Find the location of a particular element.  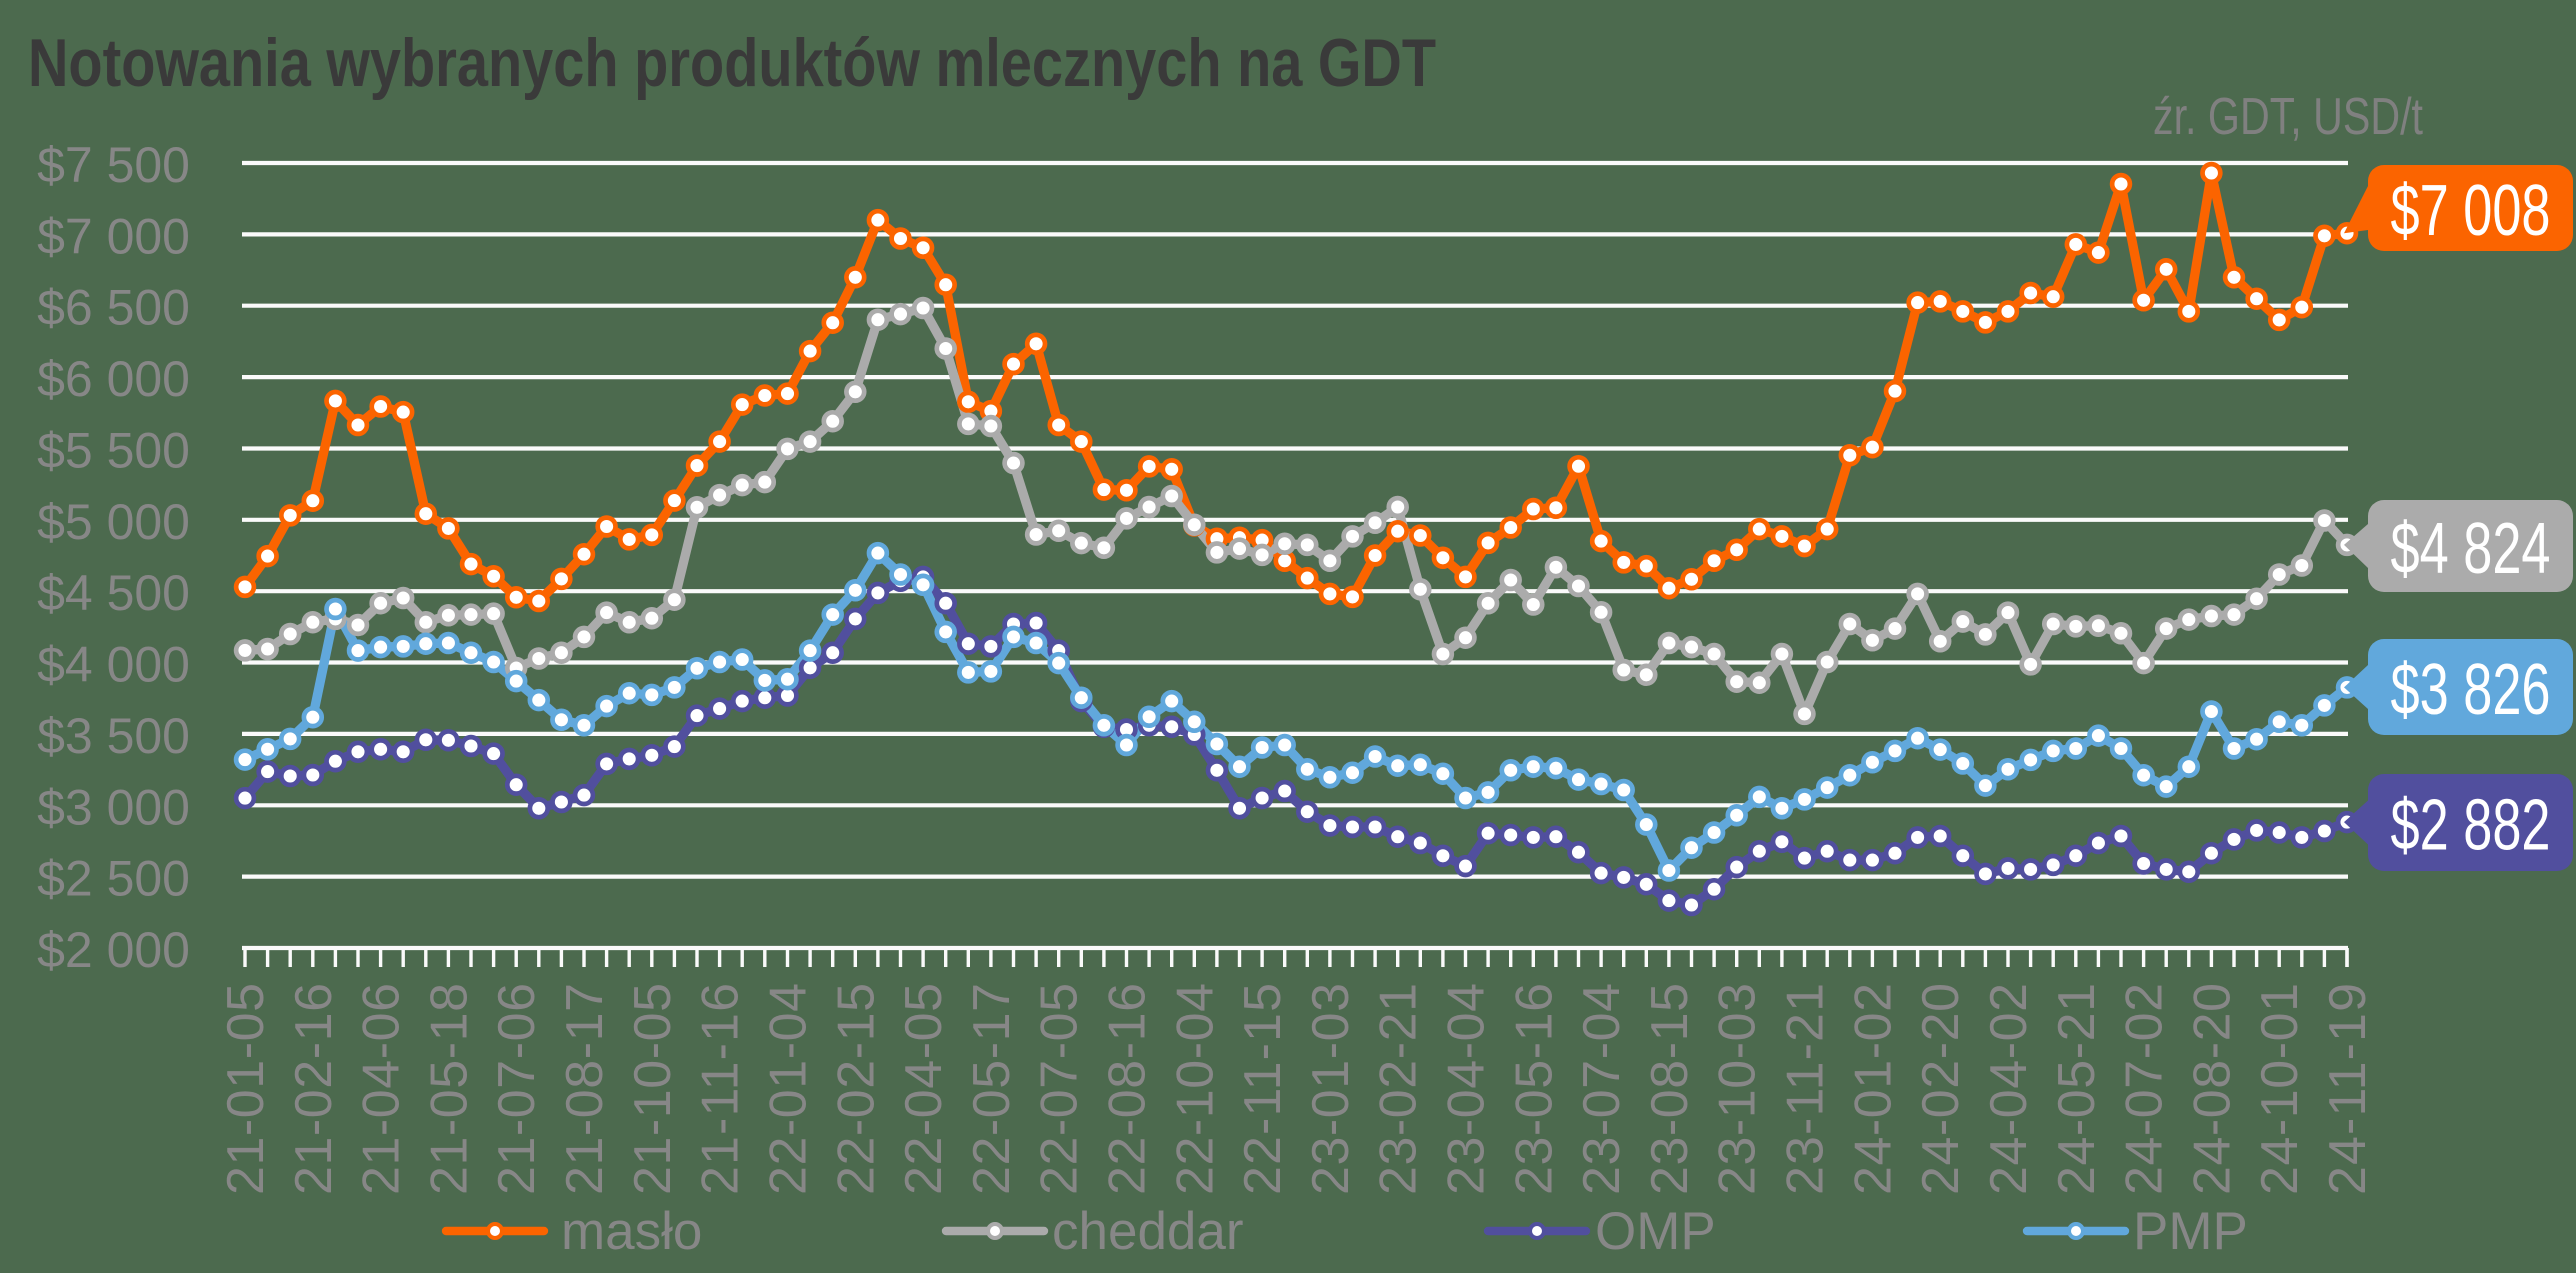

svg-text: $3 000 is located at coordinates (113, 807).